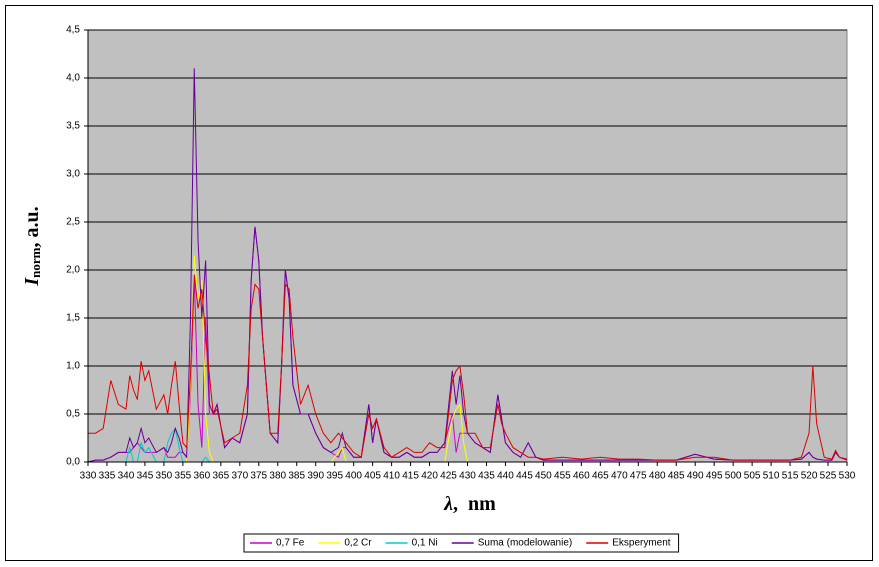 This screenshot has width=879, height=567. I want to click on x-tick-label: 510, so click(771, 476).